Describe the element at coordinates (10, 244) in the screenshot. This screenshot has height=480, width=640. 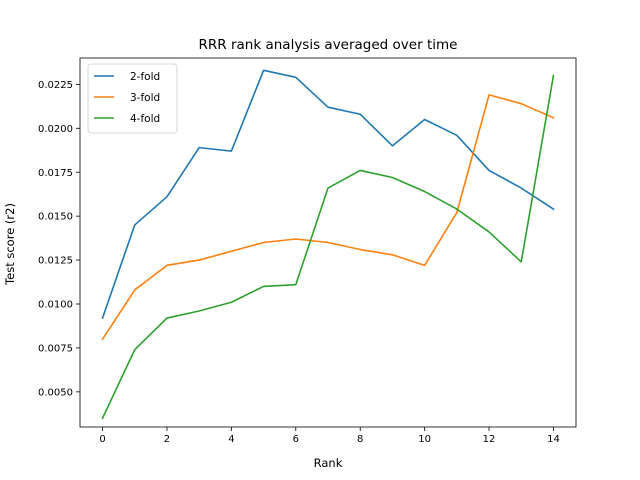
I see `y-axis-label: Test score (r2)` at that location.